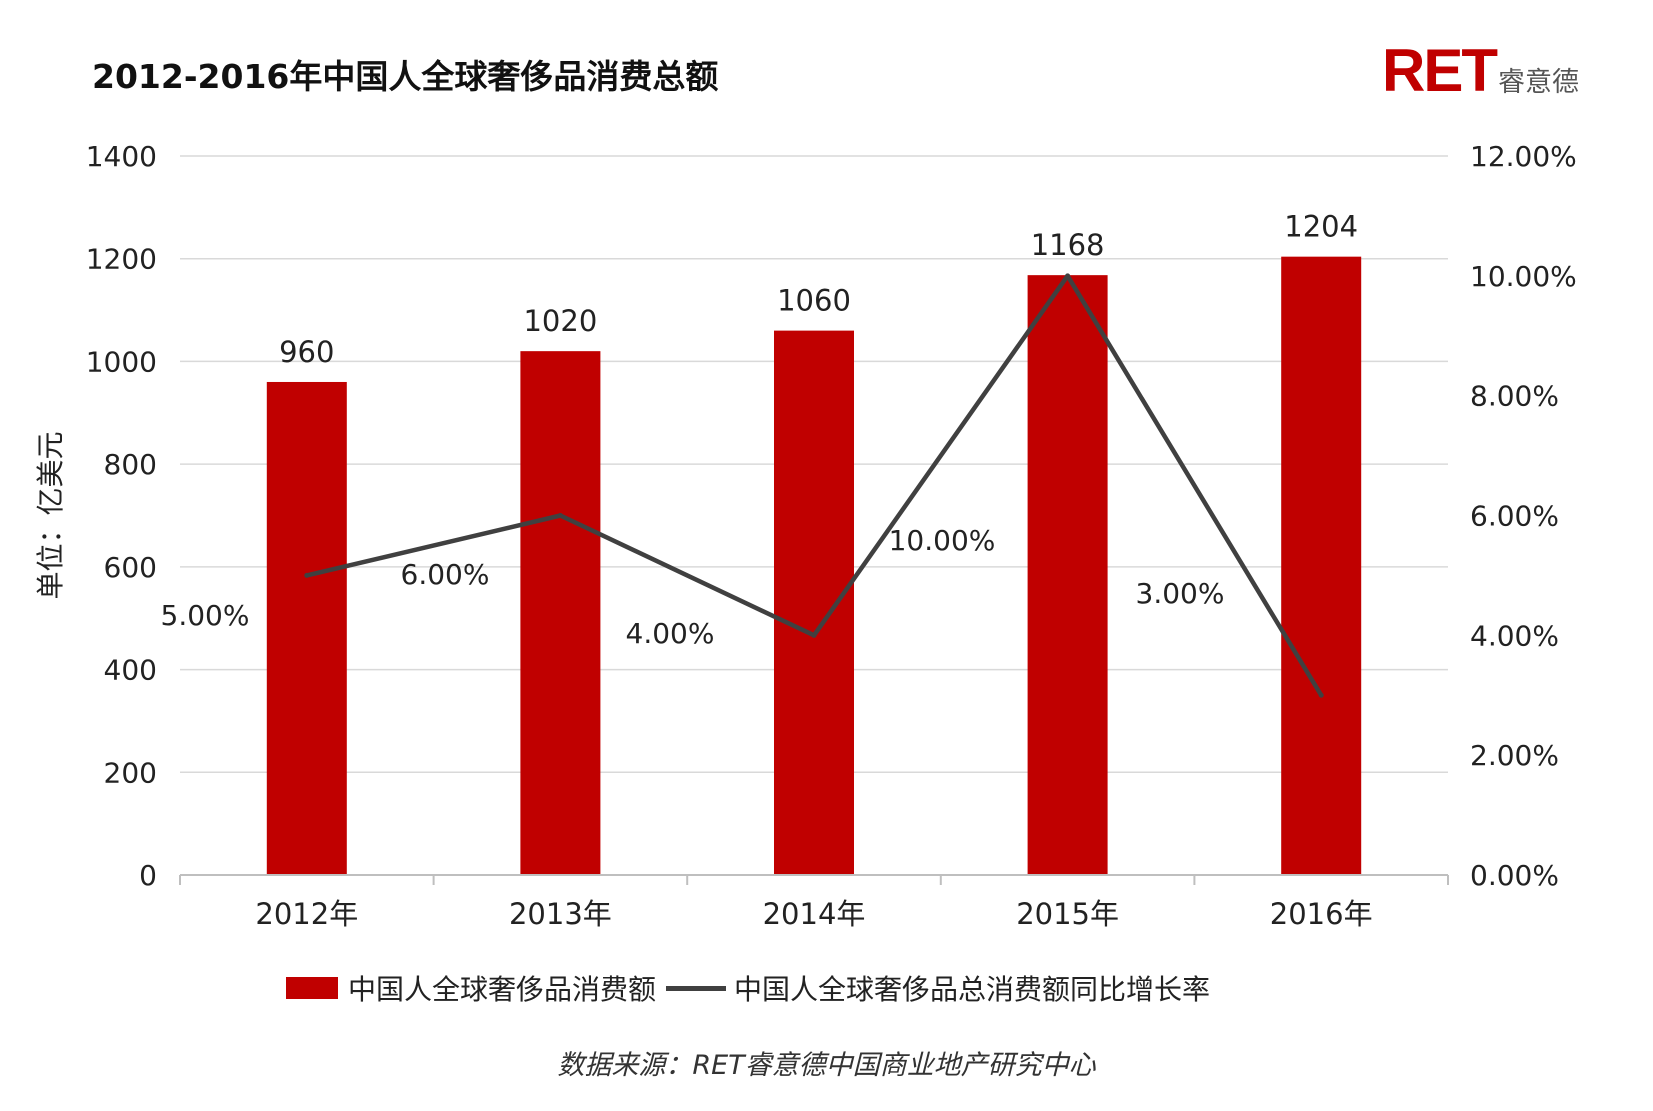 The width and height of the screenshot is (1653, 1111). I want to click on y2-tick-label: 0.00%, so click(1514, 875).